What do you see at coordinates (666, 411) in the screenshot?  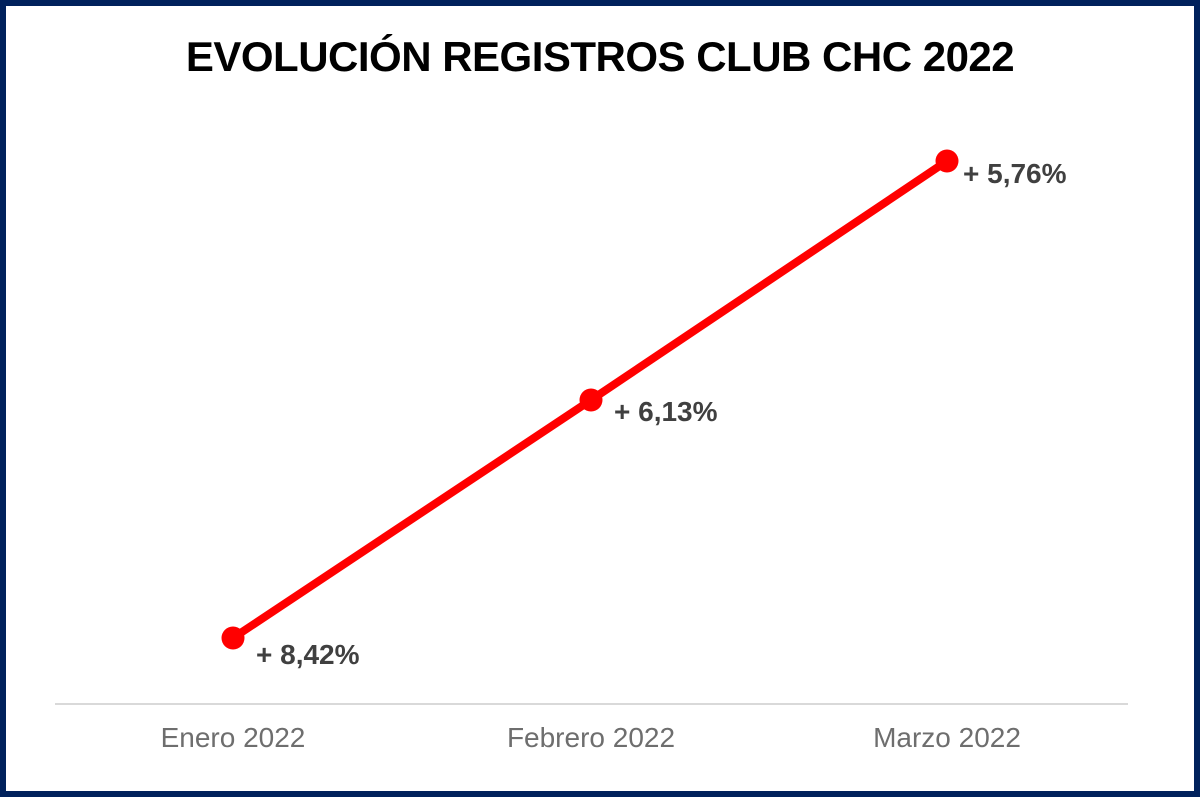 I see `data-label-febrero: + 6,13%` at bounding box center [666, 411].